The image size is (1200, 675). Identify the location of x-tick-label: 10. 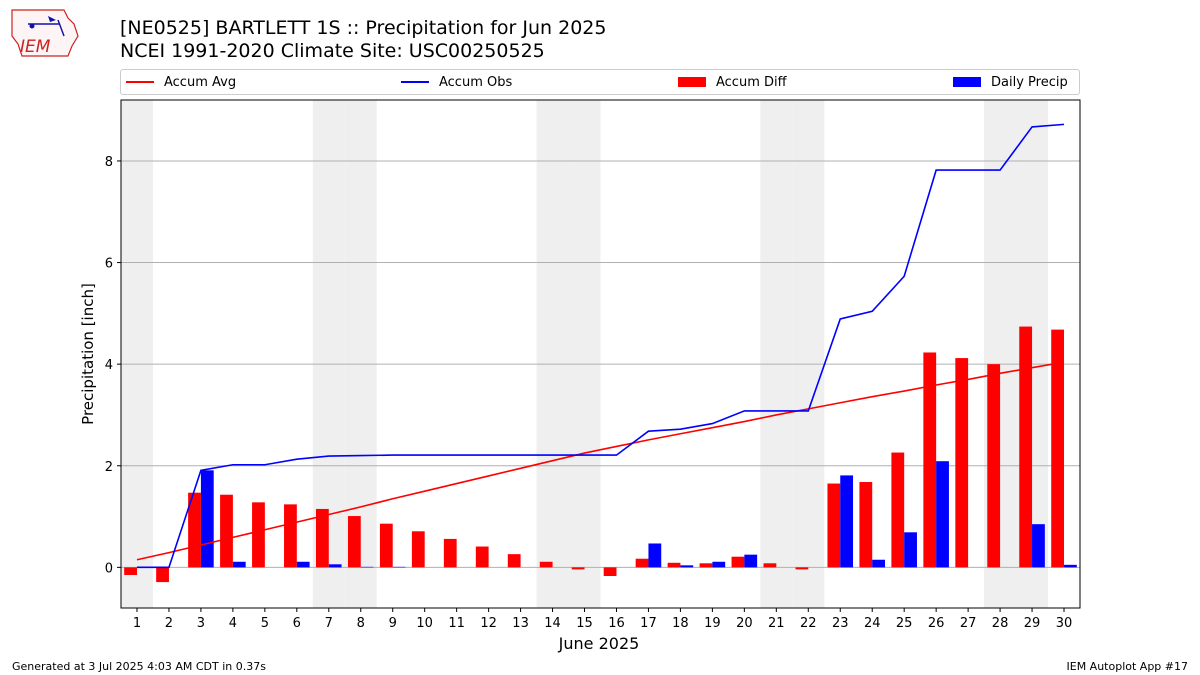
(424, 623).